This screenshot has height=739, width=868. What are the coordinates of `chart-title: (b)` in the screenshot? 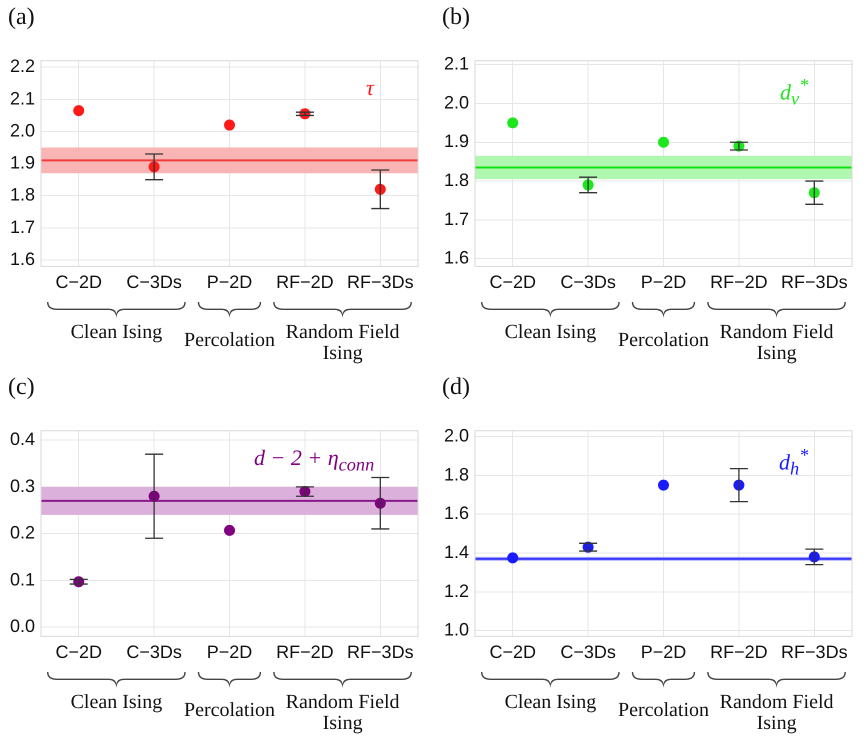 It's located at (456, 17).